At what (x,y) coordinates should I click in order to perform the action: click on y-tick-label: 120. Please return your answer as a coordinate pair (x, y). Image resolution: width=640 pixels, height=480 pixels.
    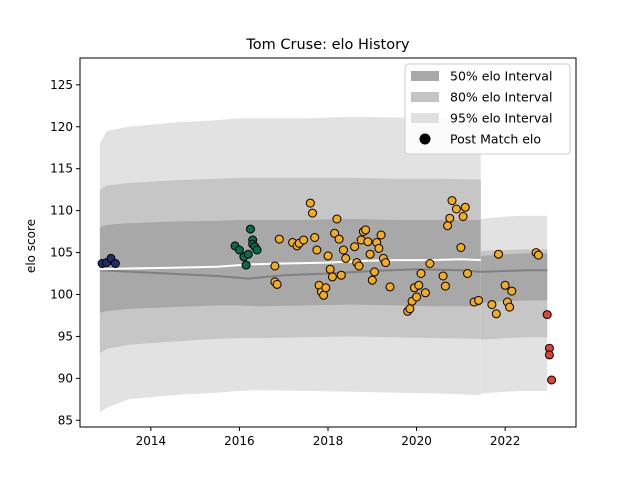
    Looking at the image, I should click on (61, 127).